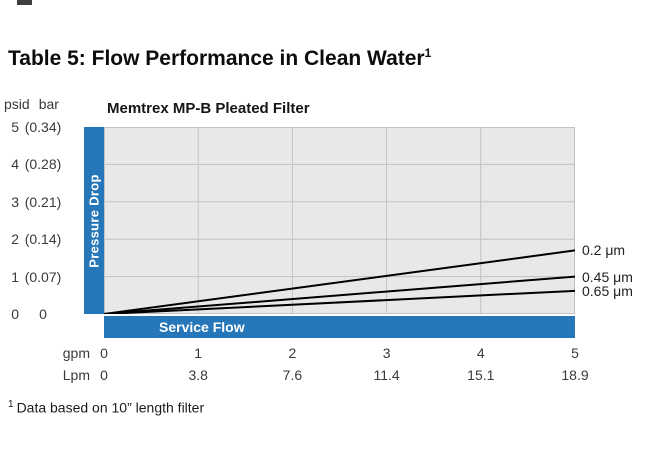 The width and height of the screenshot is (650, 472). What do you see at coordinates (43, 201) in the screenshot?
I see `y-tick-bar: (0.21)` at bounding box center [43, 201].